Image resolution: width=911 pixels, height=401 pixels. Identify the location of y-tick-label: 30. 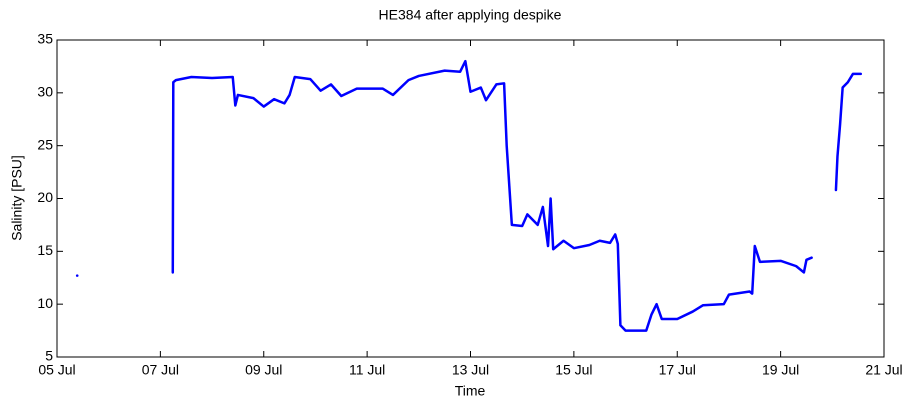
(45, 92).